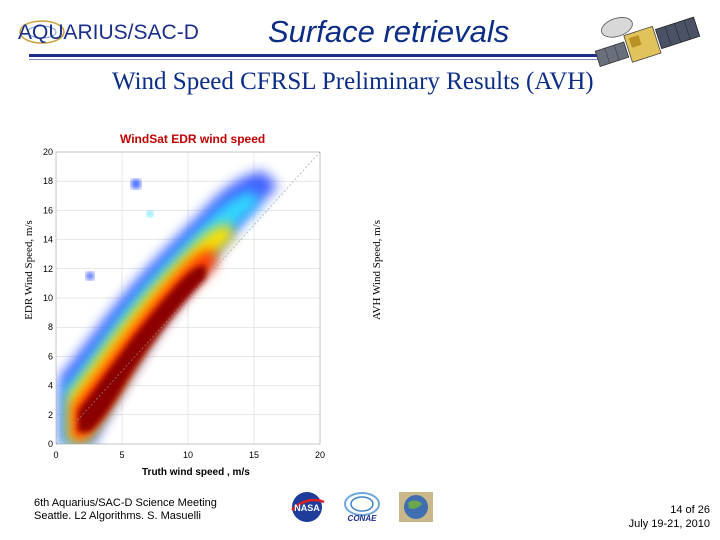  I want to click on right-axis-label: AVH Wind Speed, m/s, so click(377, 270).